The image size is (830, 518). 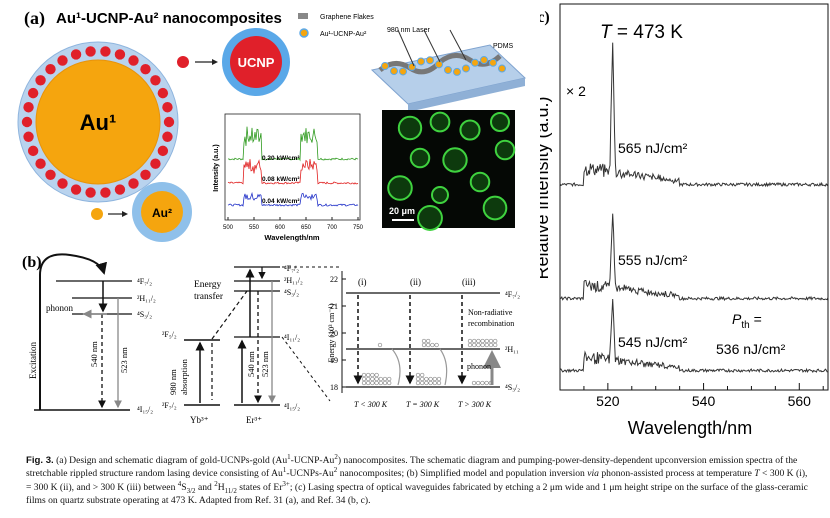 I want to click on right-level-4s32: ⁴S₃/₂, so click(x=512, y=387).